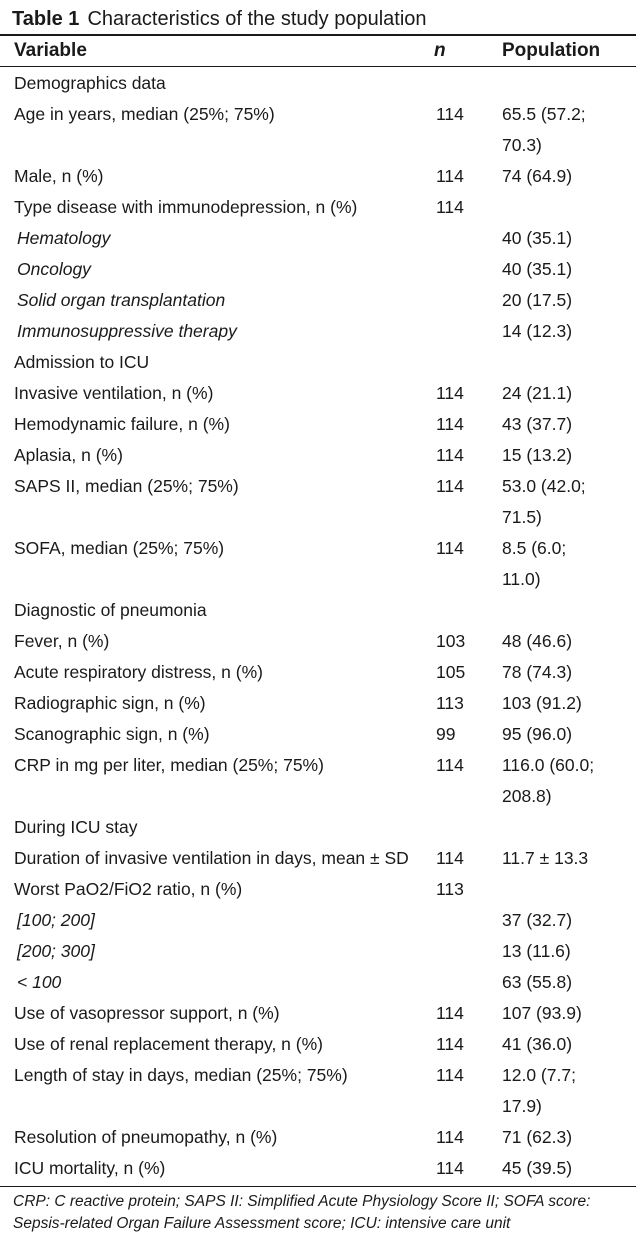 This screenshot has width=636, height=1235. What do you see at coordinates (39, 982) in the screenshot?
I see `variable-cell: < 100` at bounding box center [39, 982].